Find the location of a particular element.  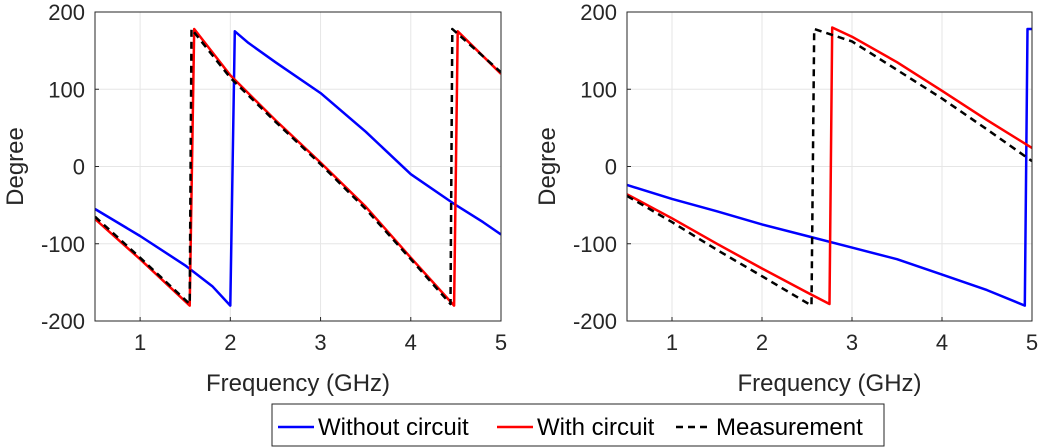

legend-box is located at coordinates (578, 425).